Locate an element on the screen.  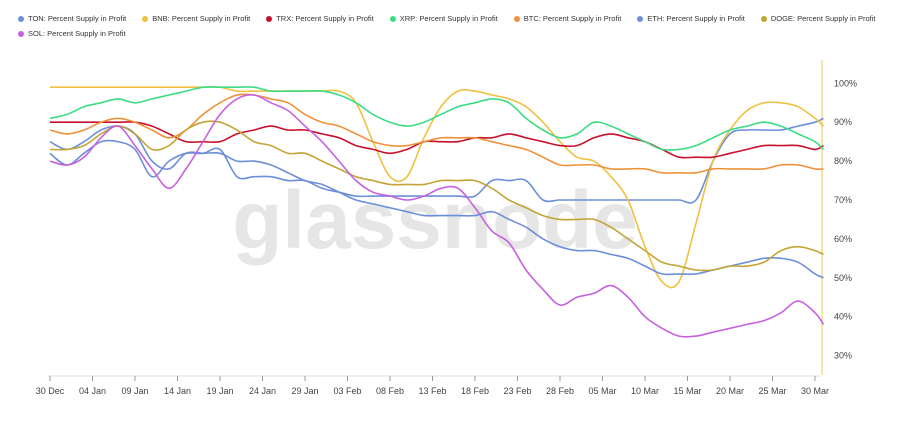
legend-item: ETH: Percent Supply in Profit is located at coordinates (691, 18).